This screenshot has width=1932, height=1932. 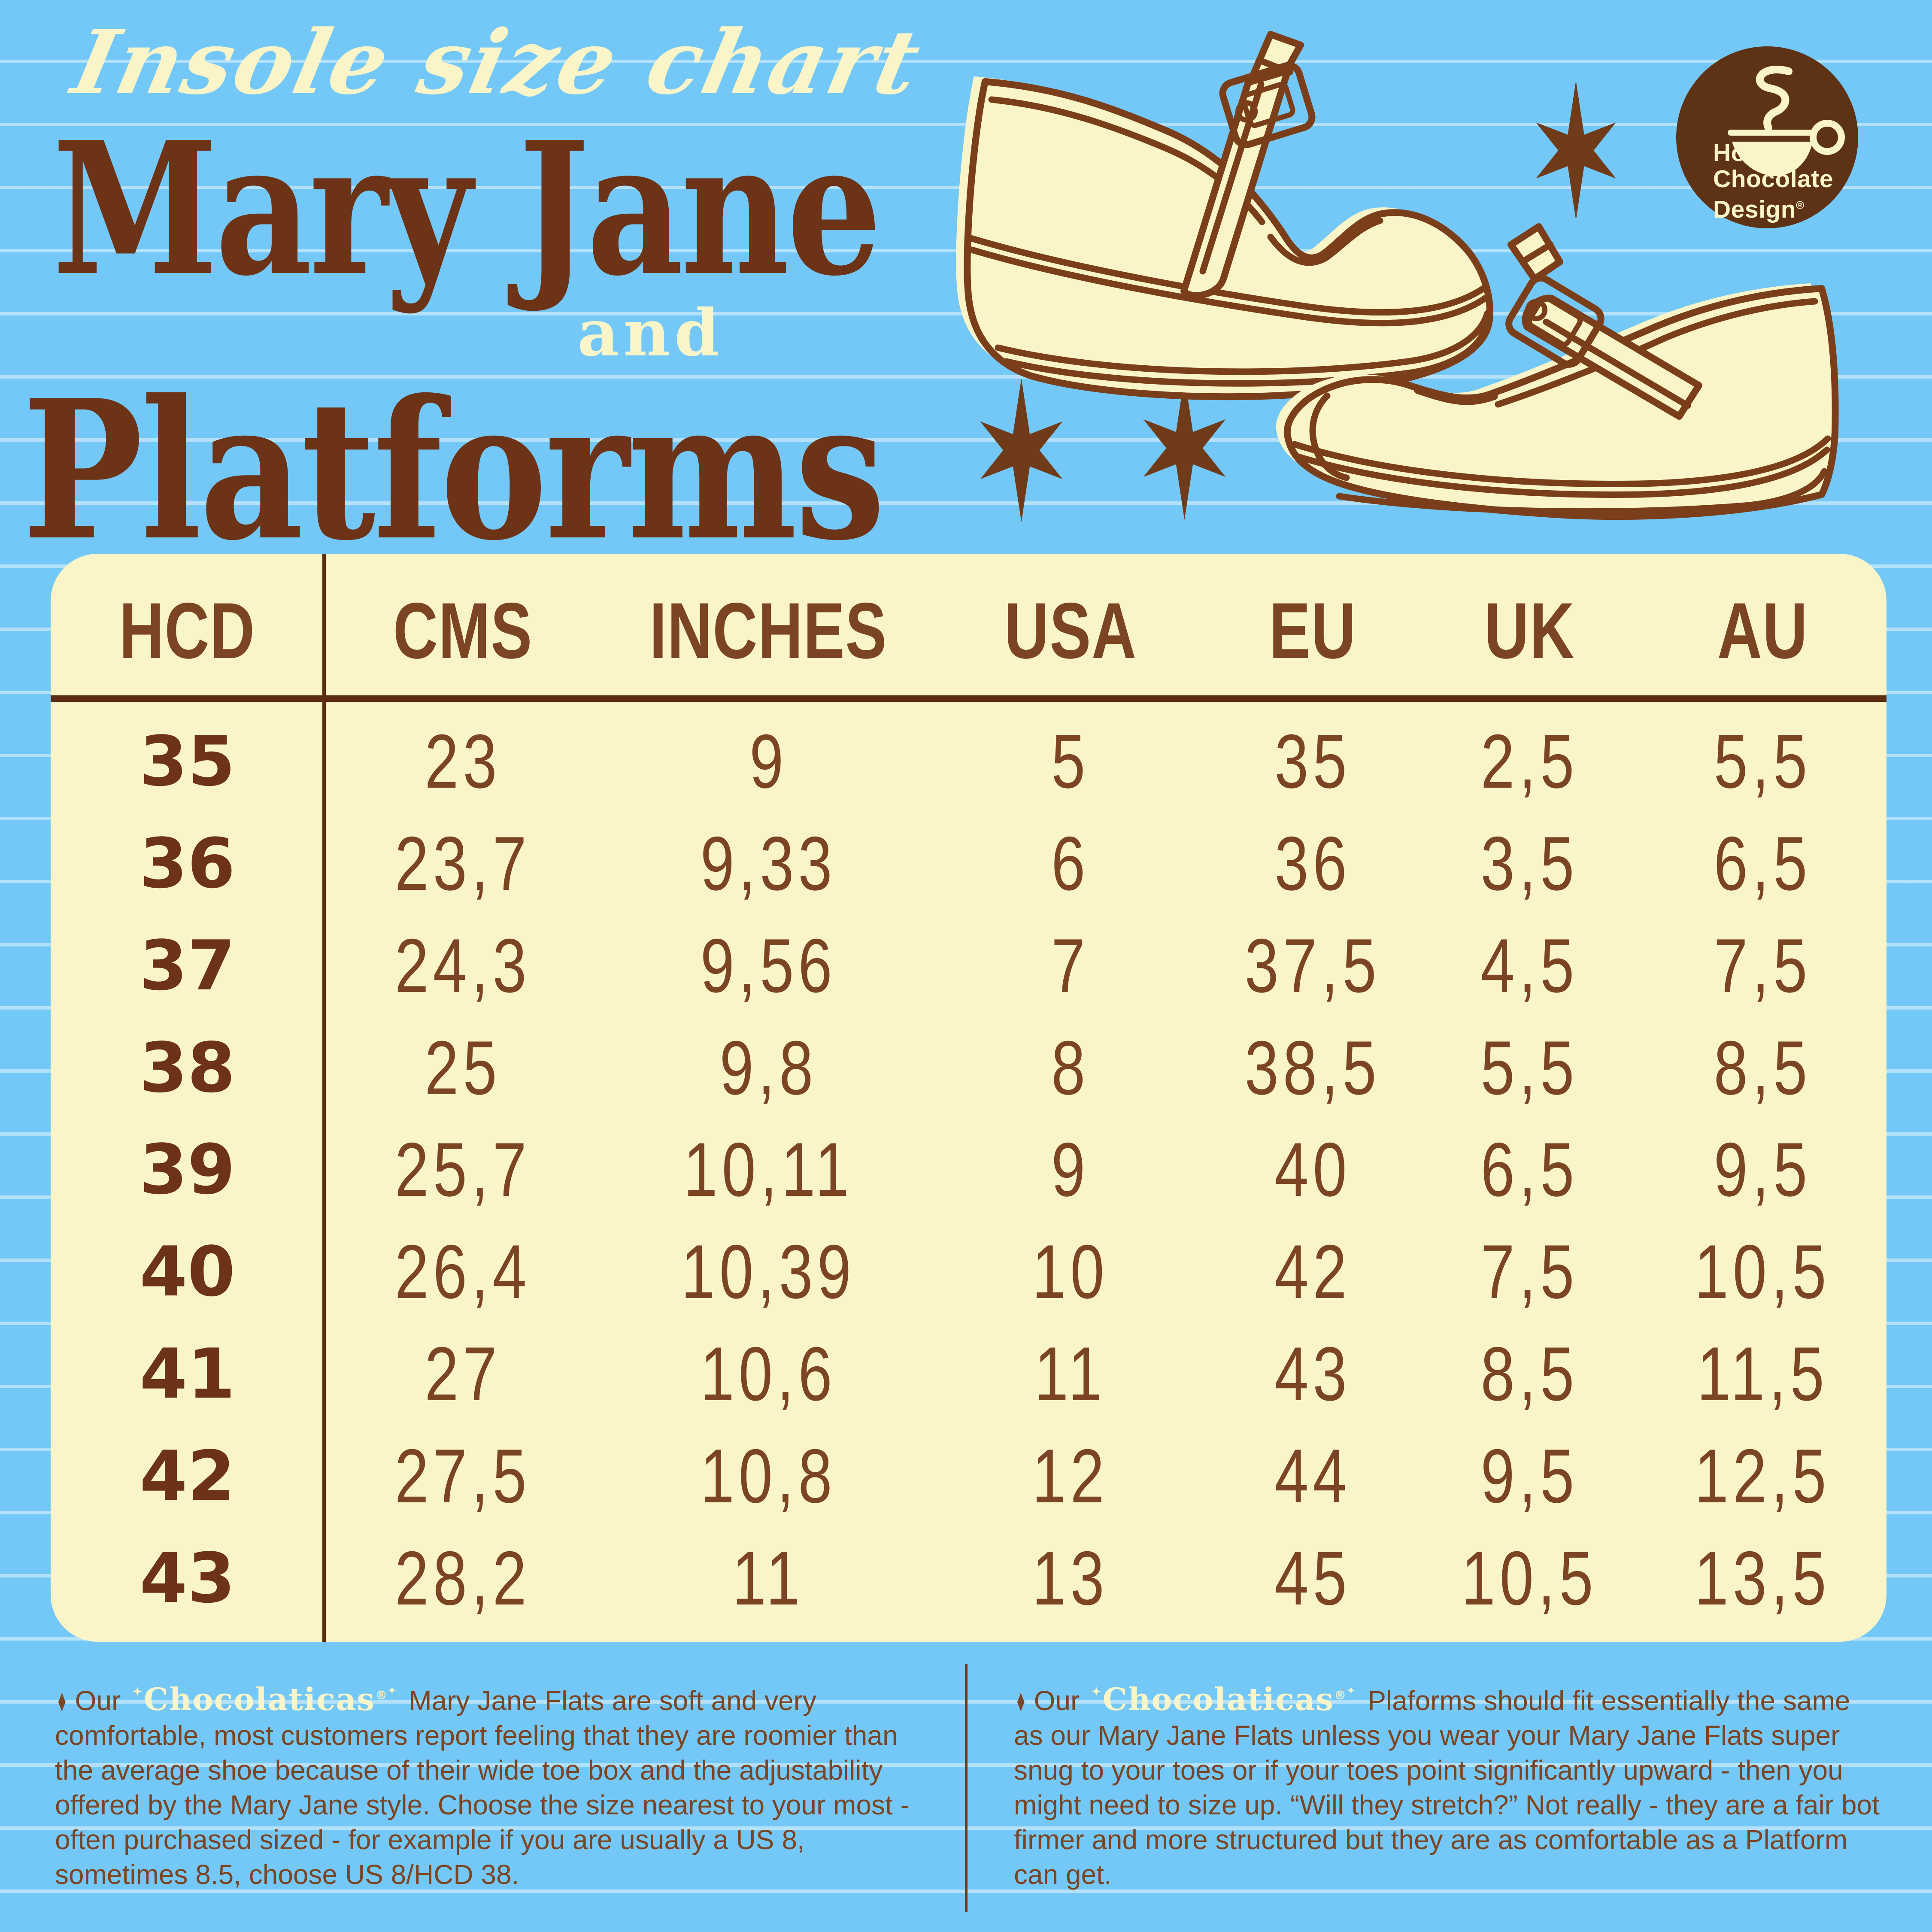 What do you see at coordinates (463, 631) in the screenshot?
I see `column-header-cms: CMS` at bounding box center [463, 631].